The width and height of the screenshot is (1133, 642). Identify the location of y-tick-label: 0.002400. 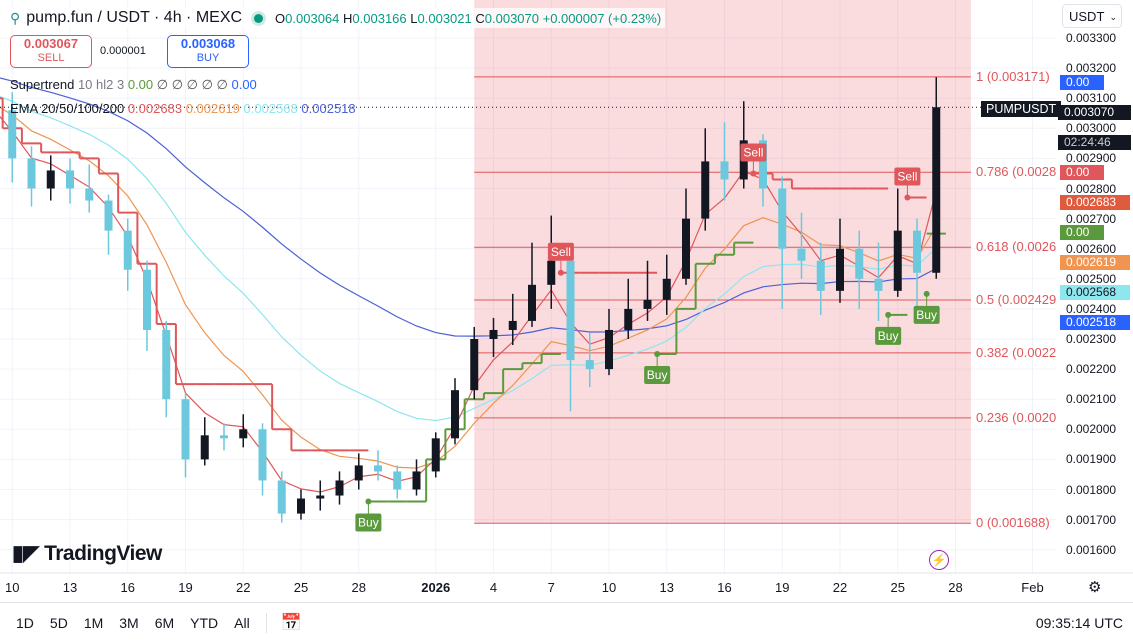
(1091, 308).